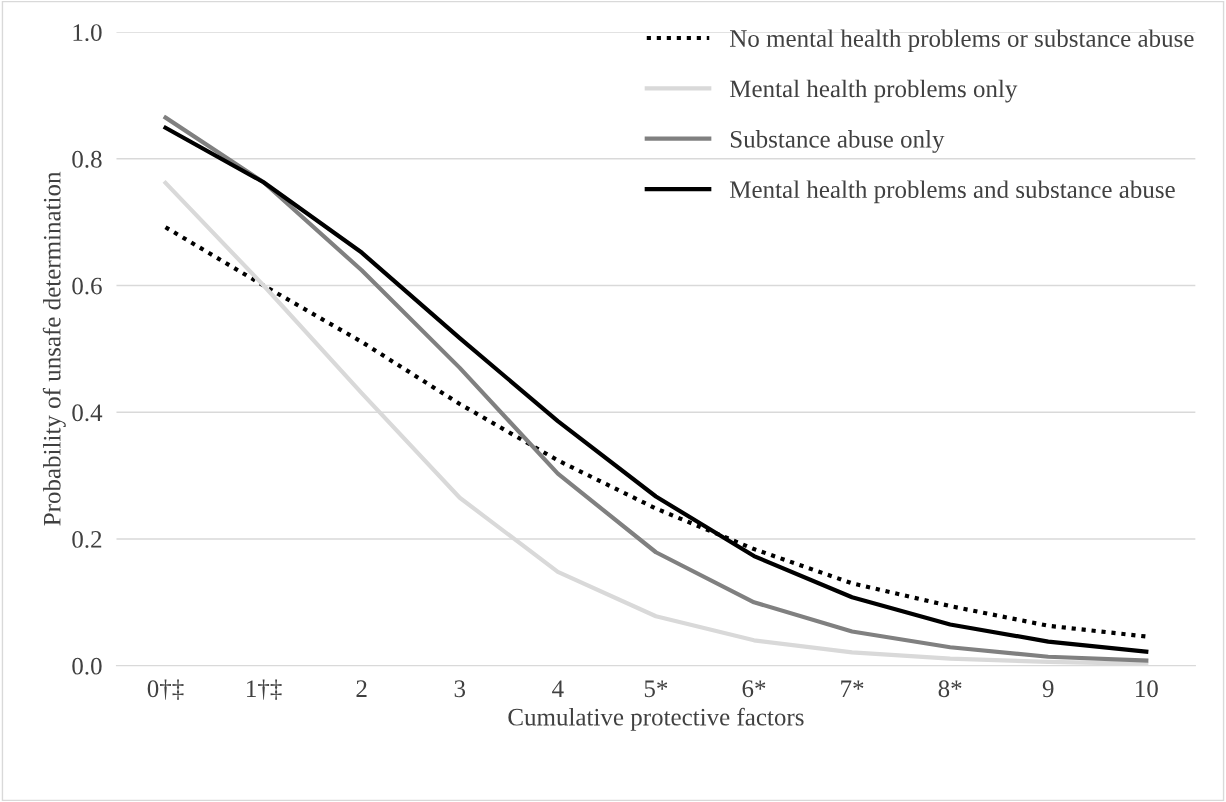 The width and height of the screenshot is (1226, 802). I want to click on legend-label: Mental health problems and substance abuse, so click(952, 192).